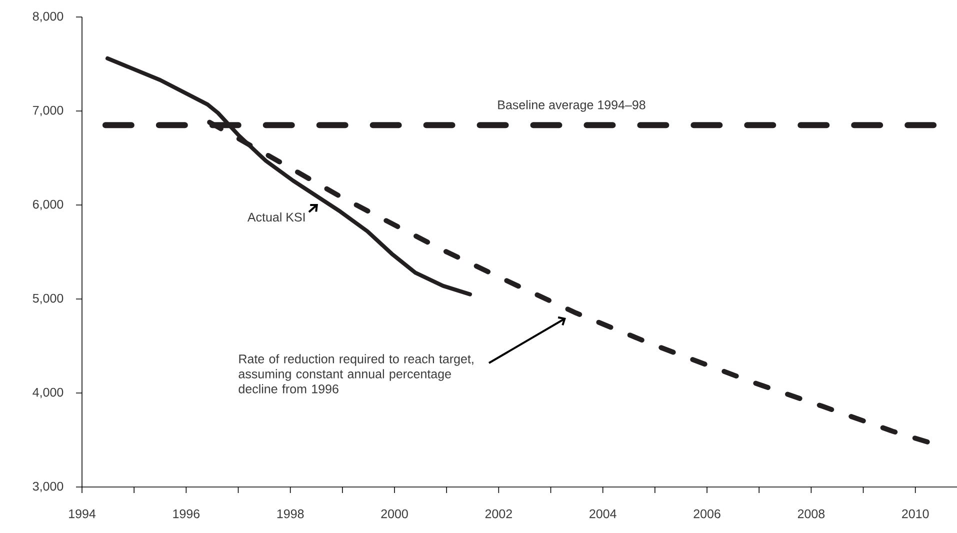 The height and width of the screenshot is (533, 957). I want to click on x-tick-label: 1996, so click(186, 513).